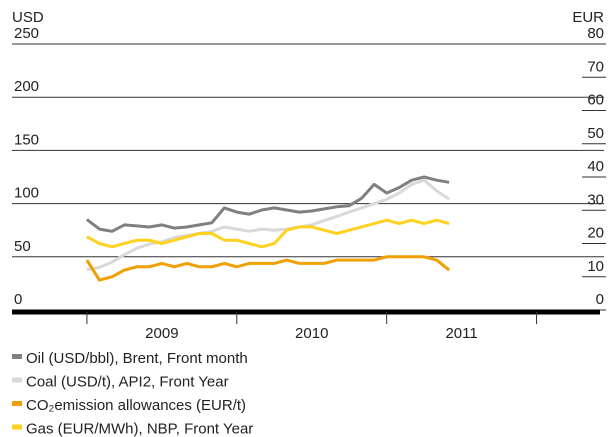 Image resolution: width=610 pixels, height=437 pixels. What do you see at coordinates (127, 382) in the screenshot?
I see `legend-label: Coal (USD/t), API2, Front Year` at bounding box center [127, 382].